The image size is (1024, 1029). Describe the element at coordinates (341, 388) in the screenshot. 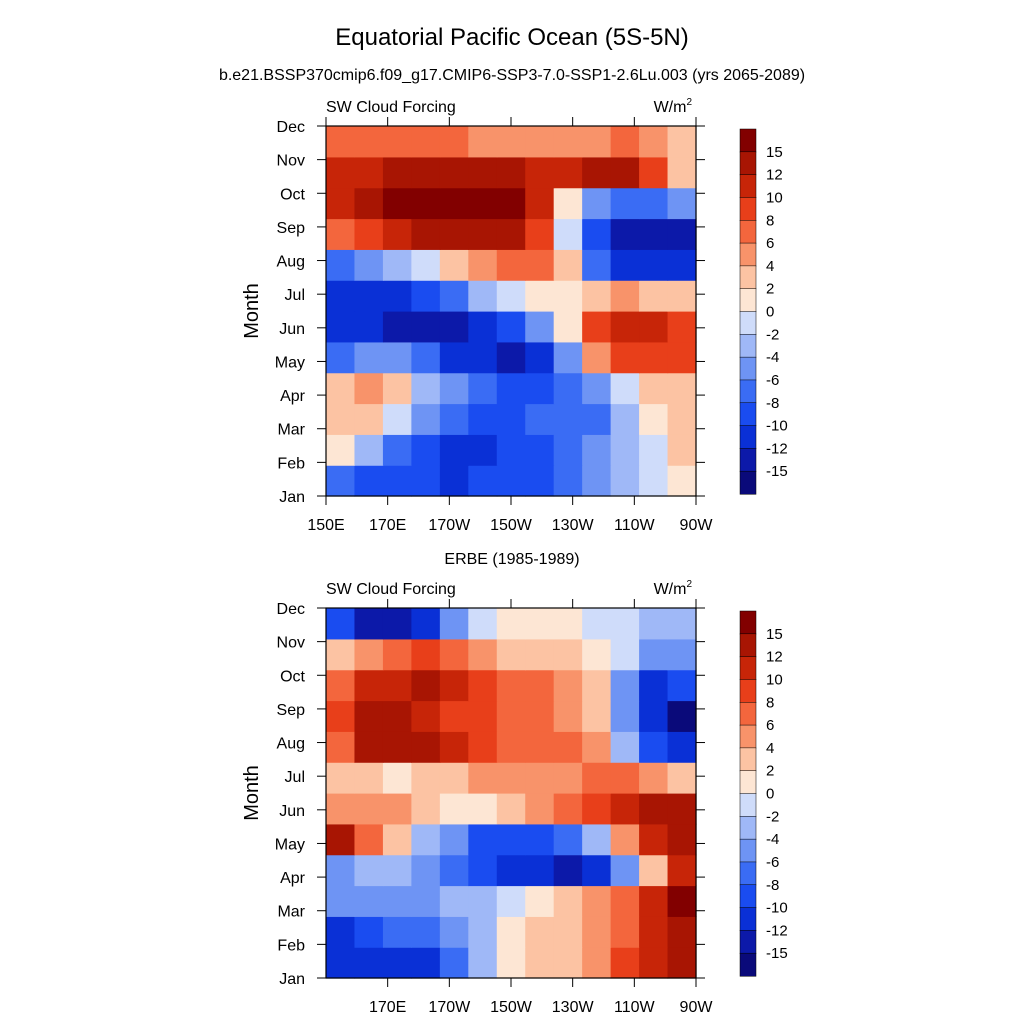

I see `heatmap-cell-apr-150e` at that location.